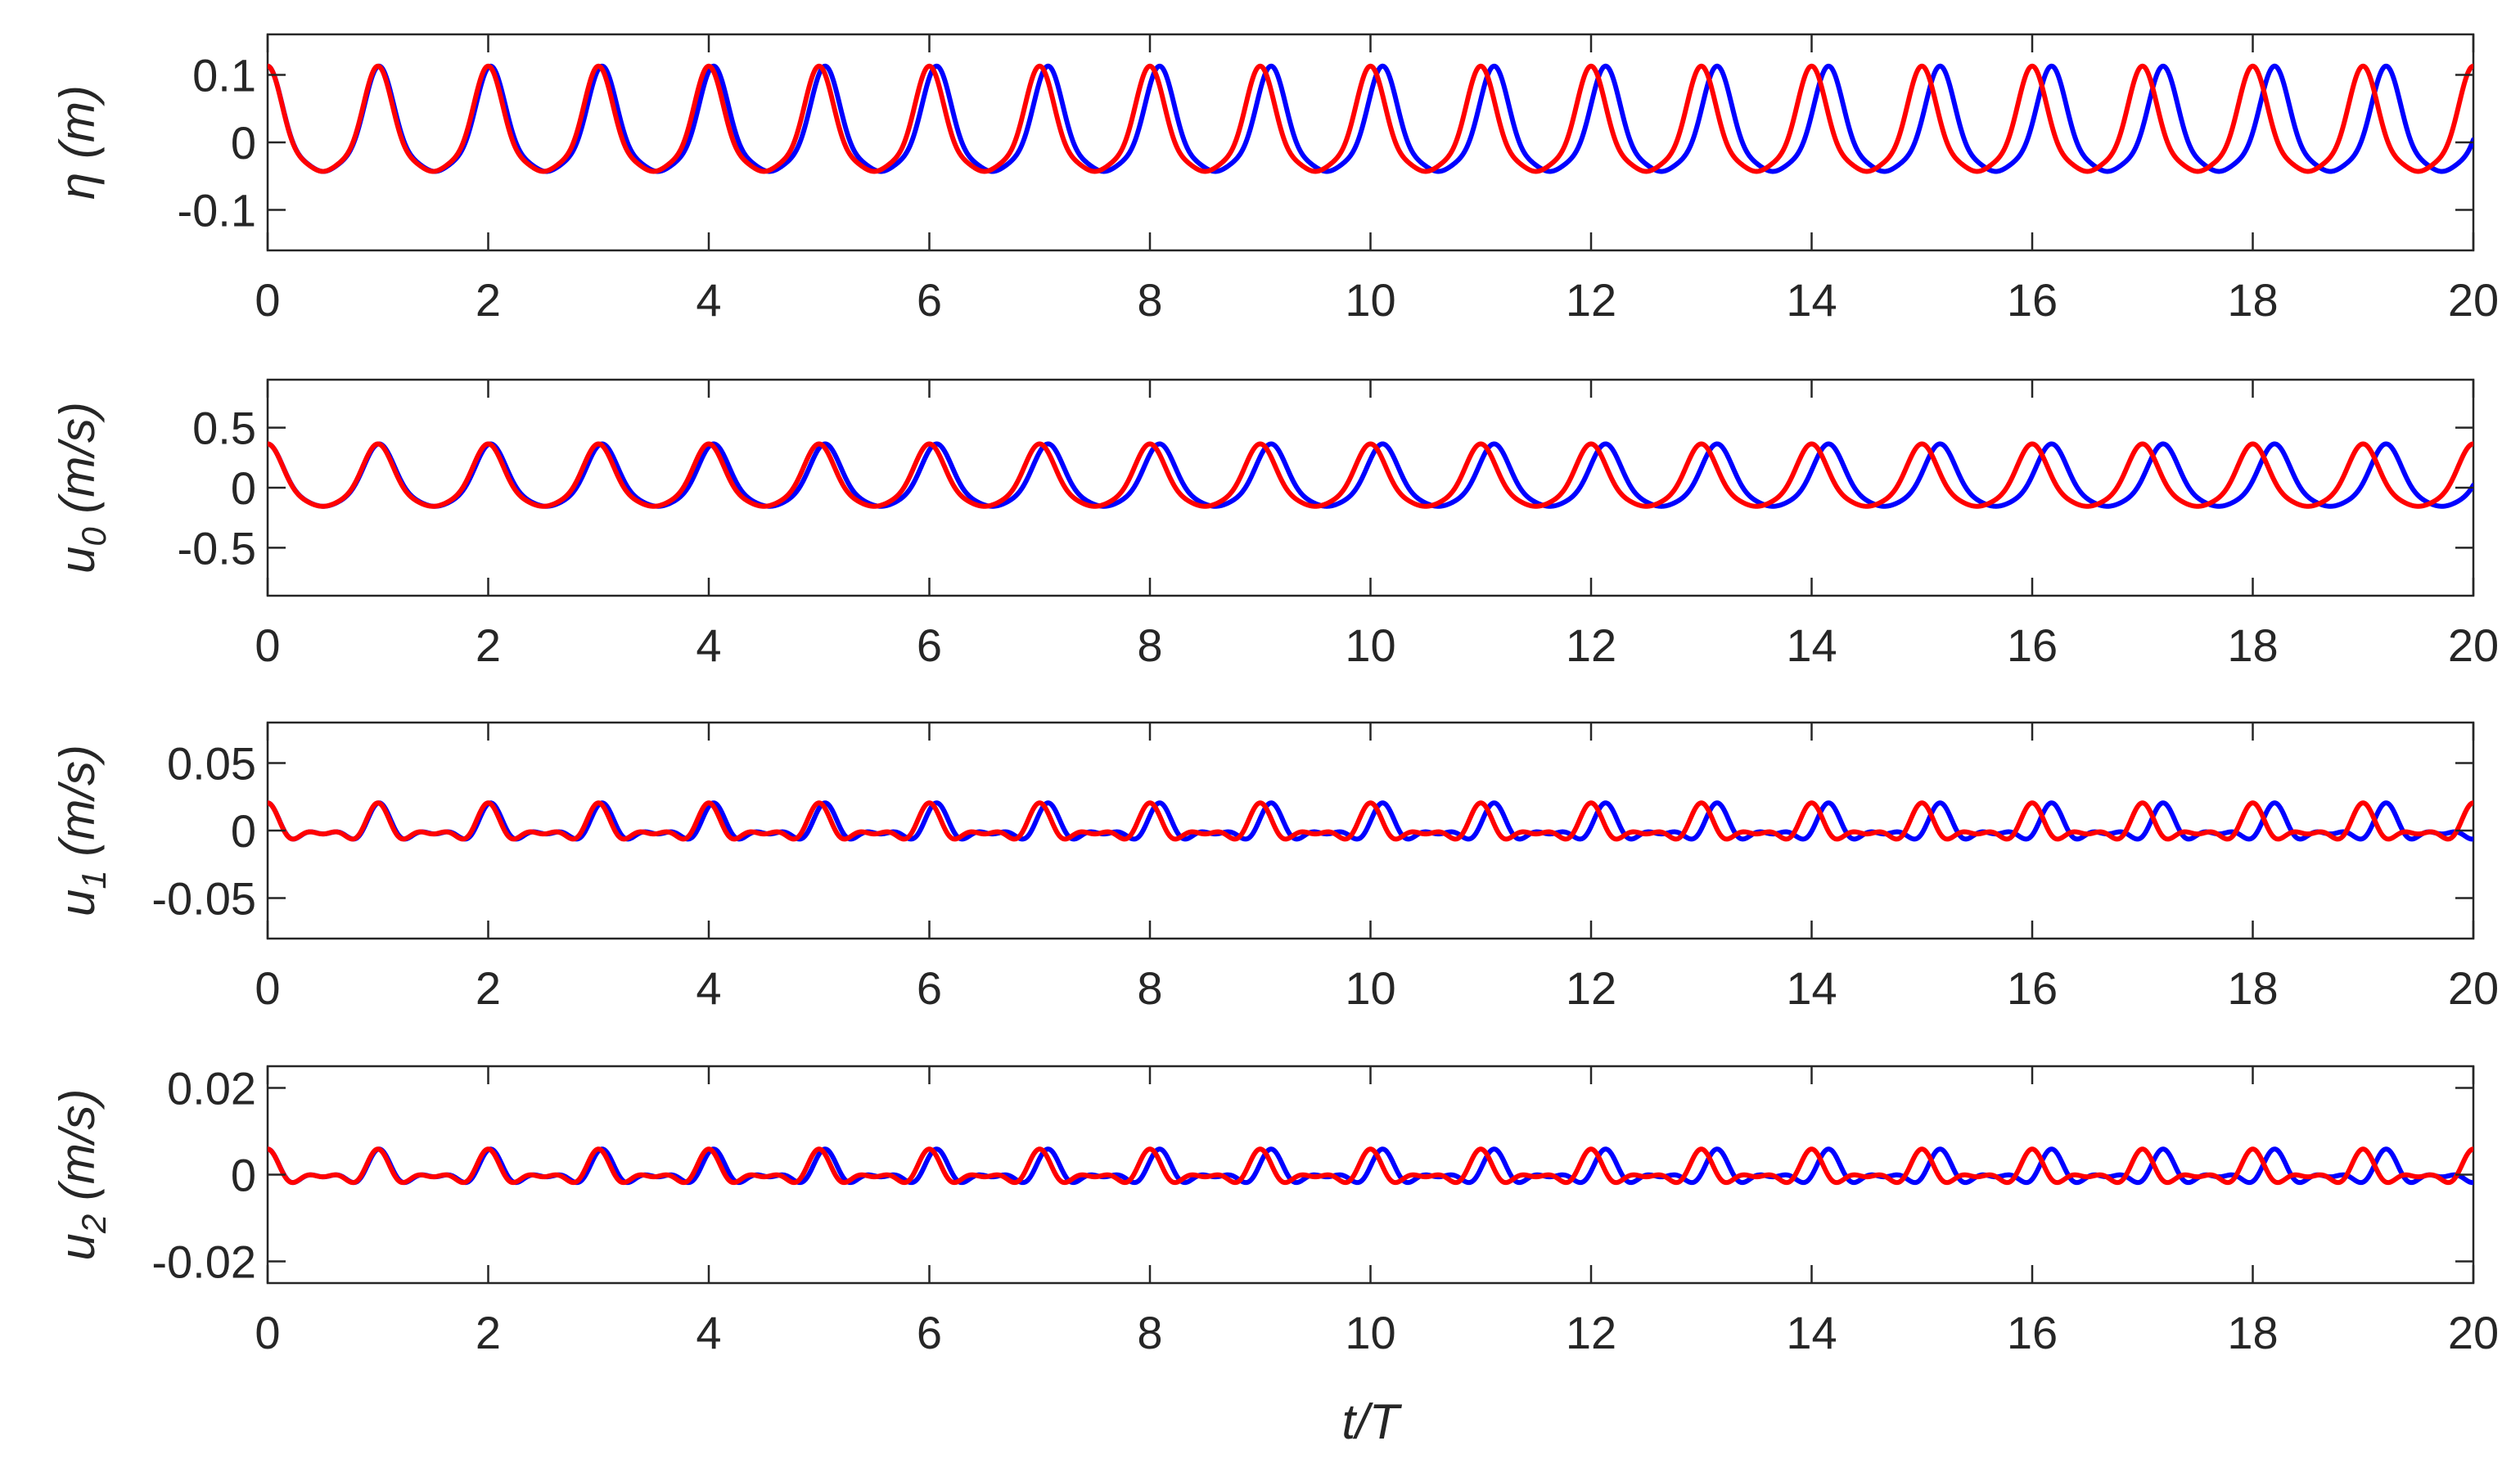 This screenshot has height=1459, width=2520. I want to click on y-tick-label: 0.5, so click(224, 428).